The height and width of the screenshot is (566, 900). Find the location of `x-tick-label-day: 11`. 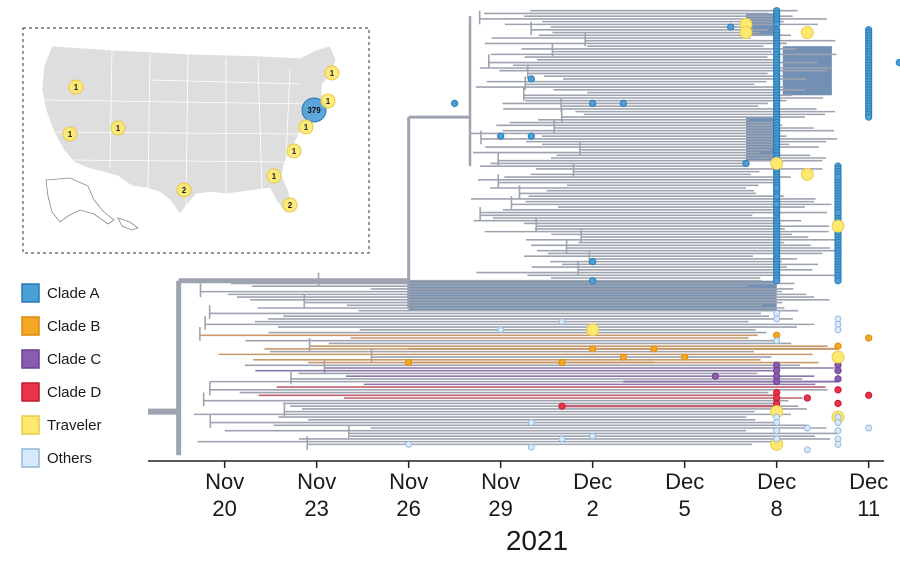

x-tick-label-day: 11 is located at coordinates (868, 508).